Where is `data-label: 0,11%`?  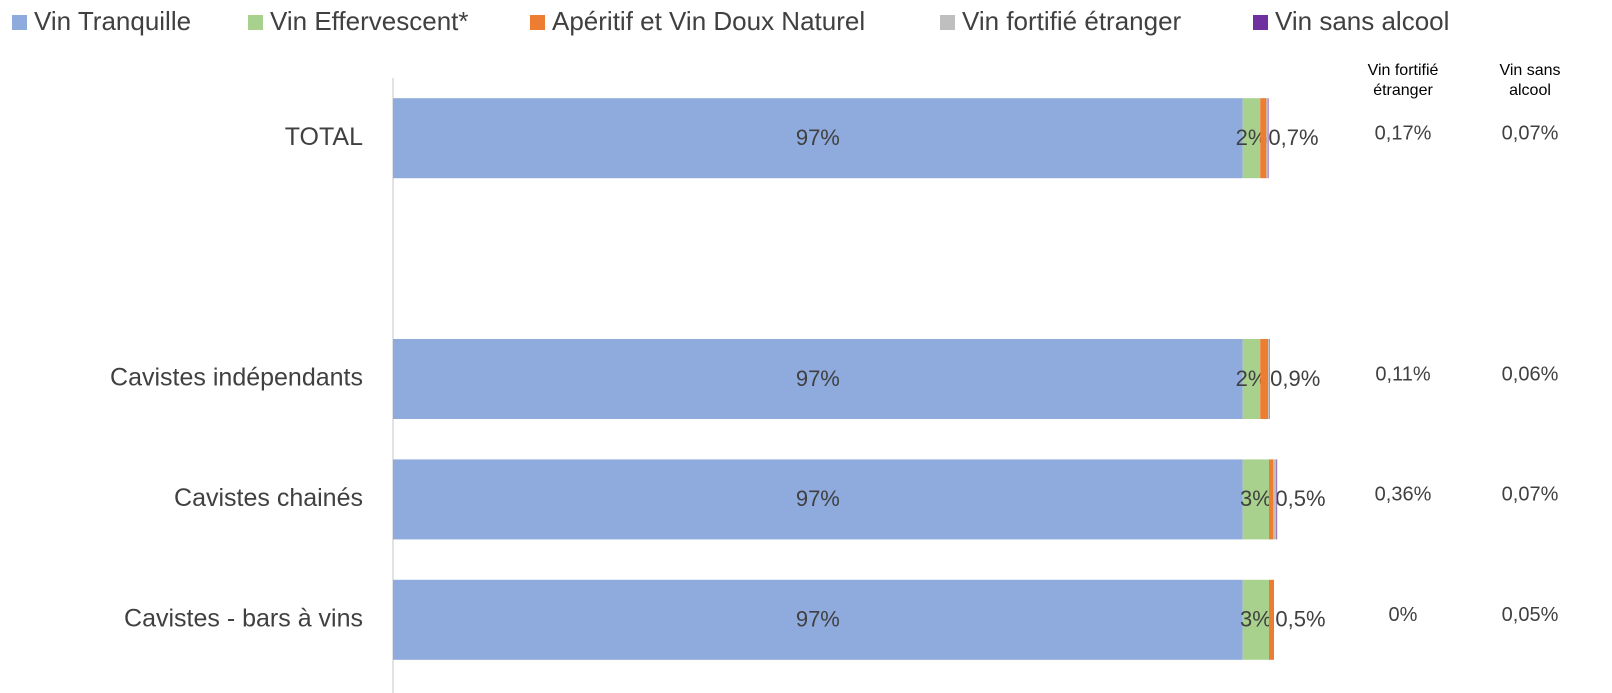 data-label: 0,11% is located at coordinates (1402, 374).